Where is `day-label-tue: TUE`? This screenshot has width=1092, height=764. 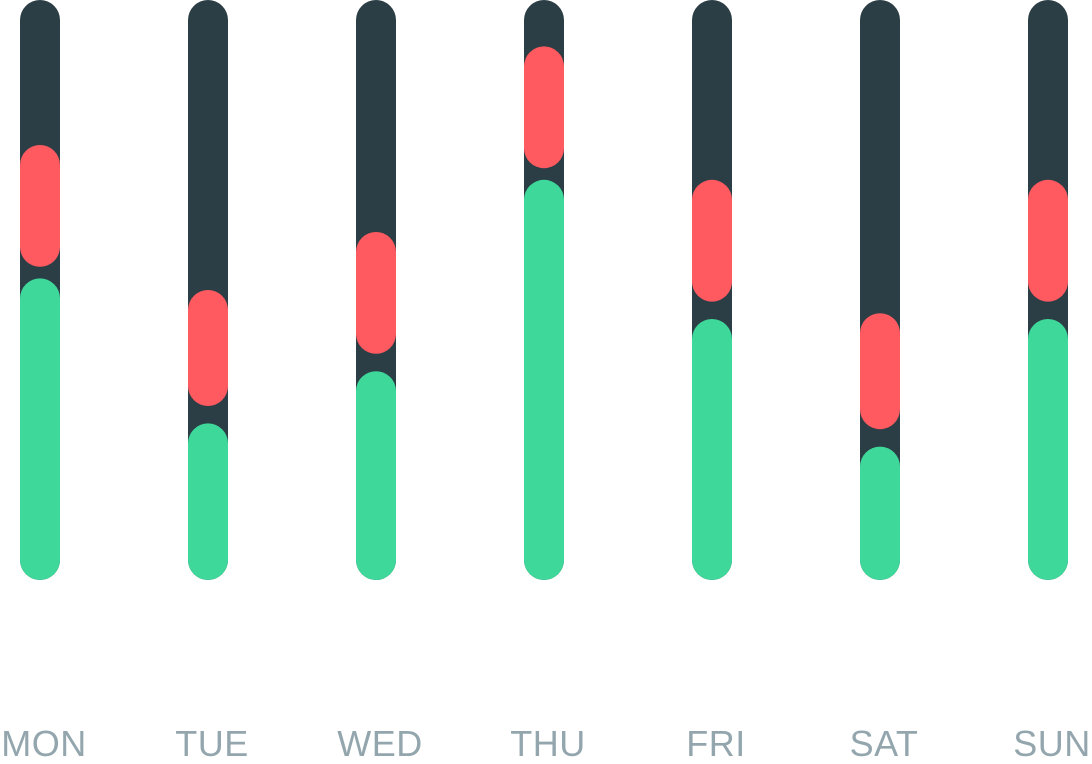
day-label-tue: TUE is located at coordinates (212, 743).